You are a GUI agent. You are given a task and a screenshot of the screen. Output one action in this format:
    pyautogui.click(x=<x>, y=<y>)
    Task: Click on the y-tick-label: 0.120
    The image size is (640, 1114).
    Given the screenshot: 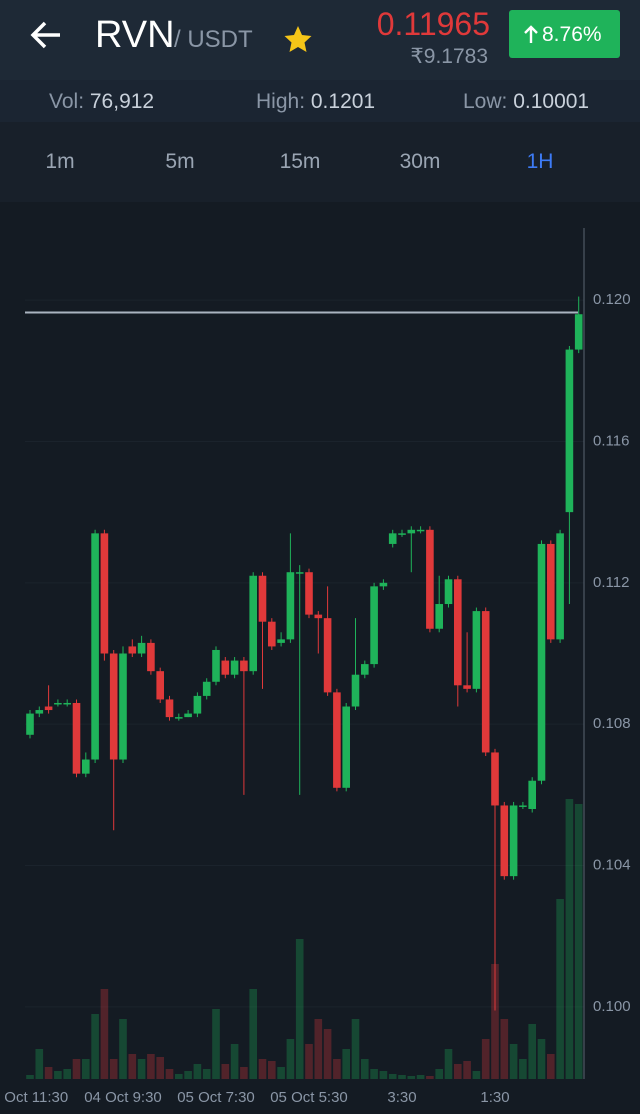 What is the action you would take?
    pyautogui.click(x=612, y=299)
    